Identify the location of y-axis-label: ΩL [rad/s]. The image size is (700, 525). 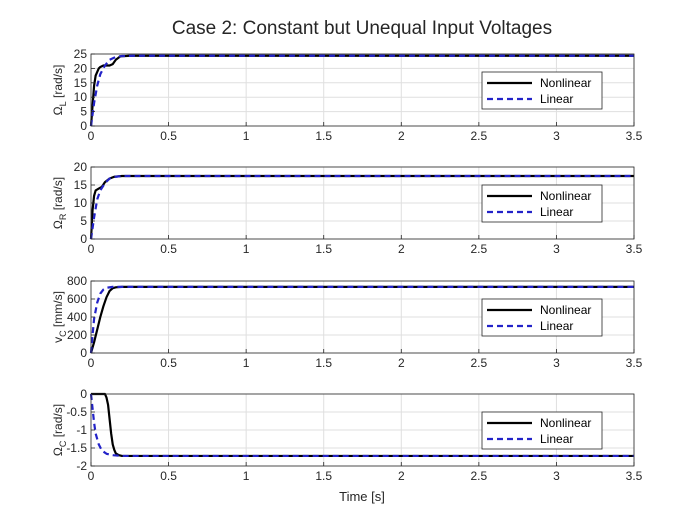
(59, 90).